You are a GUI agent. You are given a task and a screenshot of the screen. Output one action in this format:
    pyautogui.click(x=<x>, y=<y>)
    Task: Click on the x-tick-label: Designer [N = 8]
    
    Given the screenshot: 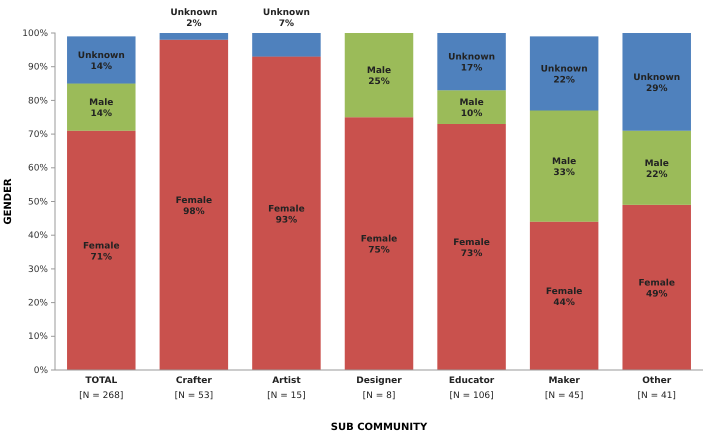 What is the action you would take?
    pyautogui.click(x=379, y=388)
    